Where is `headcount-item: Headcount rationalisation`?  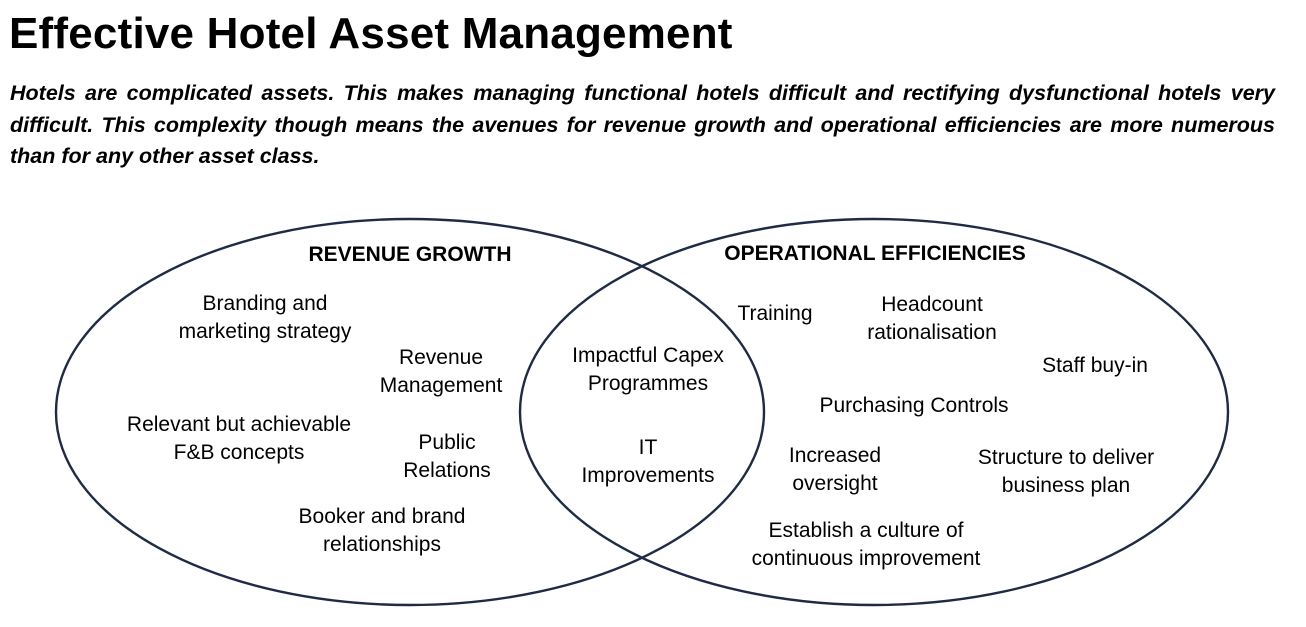 headcount-item: Headcount rationalisation is located at coordinates (932, 318).